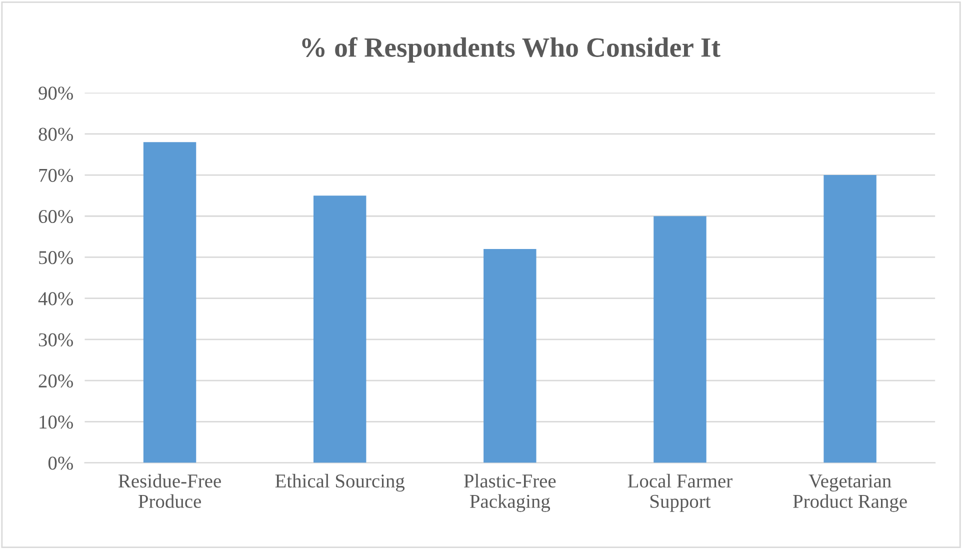 This screenshot has height=549, width=963. What do you see at coordinates (55, 217) in the screenshot?
I see `y-tick-label: 60%` at bounding box center [55, 217].